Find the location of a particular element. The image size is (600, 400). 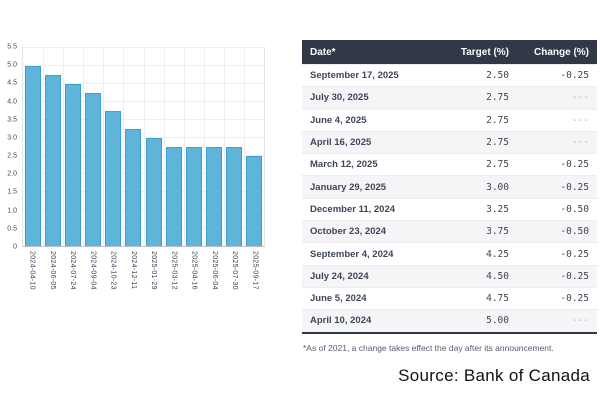

y-tick-label: 3.5 is located at coordinates (12, 120).